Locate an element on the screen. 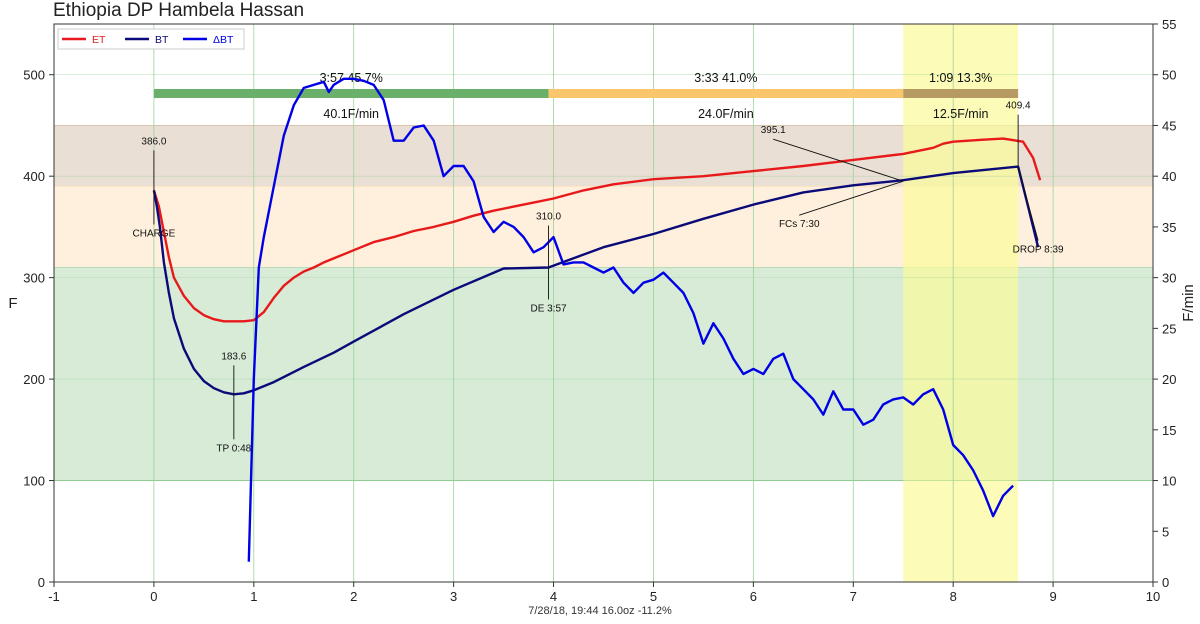  phase-label: 1:09 13.3% is located at coordinates (960, 78).